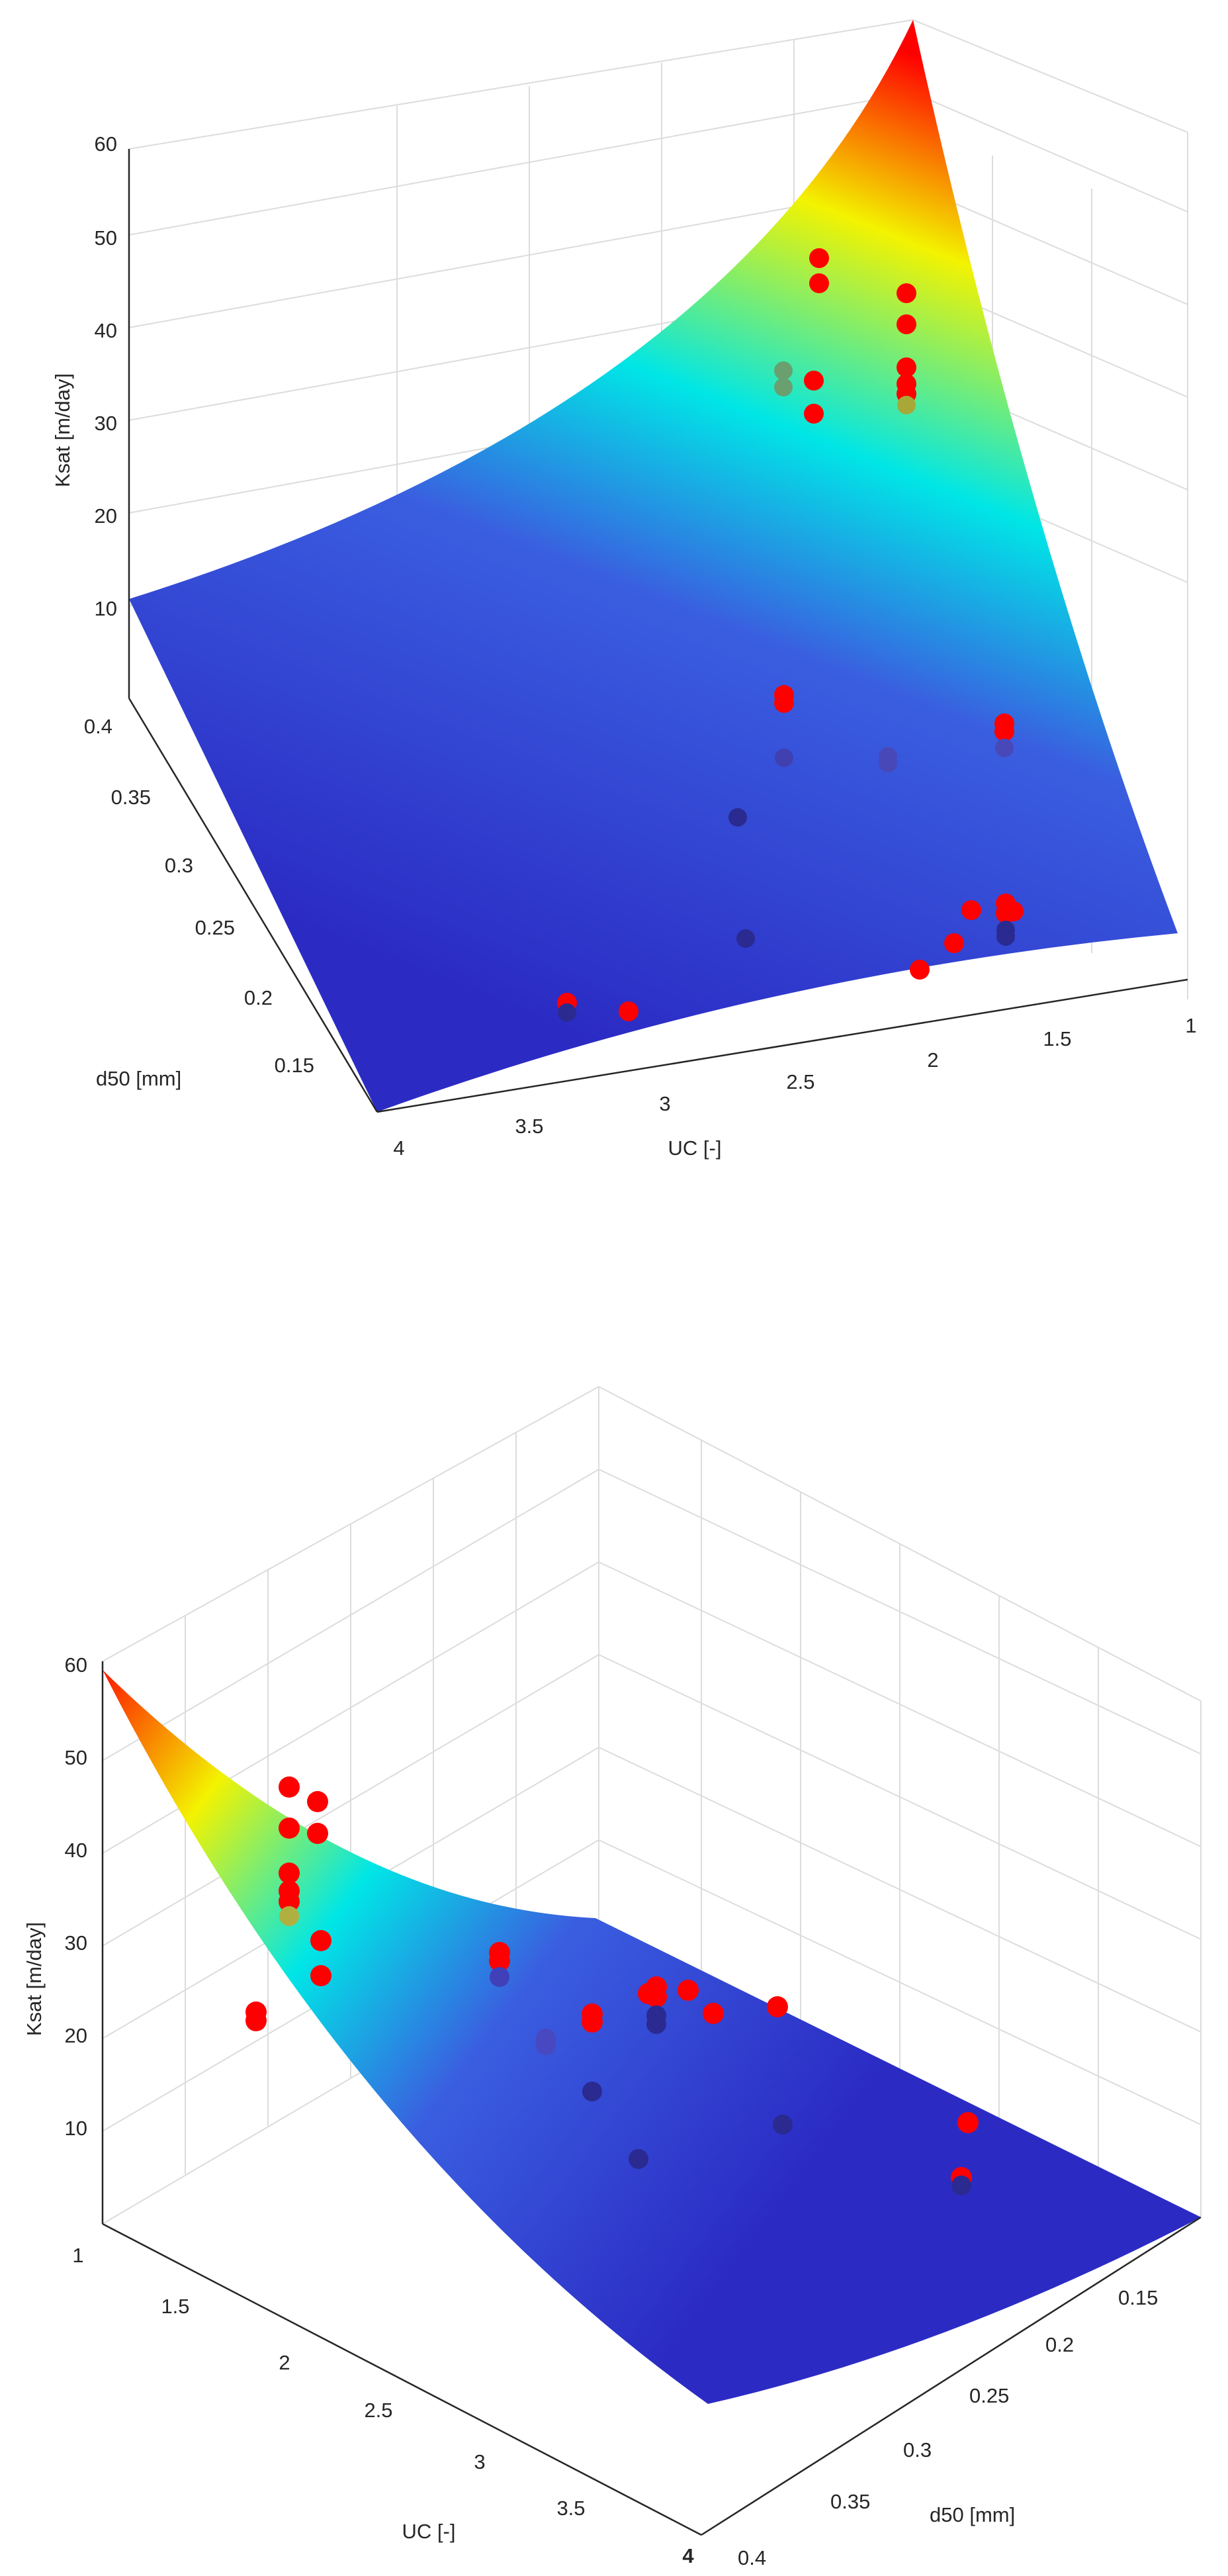 The width and height of the screenshot is (1228, 2576). What do you see at coordinates (138, 1078) in the screenshot?
I see `d50-axis-label-top: d50 [mm]` at bounding box center [138, 1078].